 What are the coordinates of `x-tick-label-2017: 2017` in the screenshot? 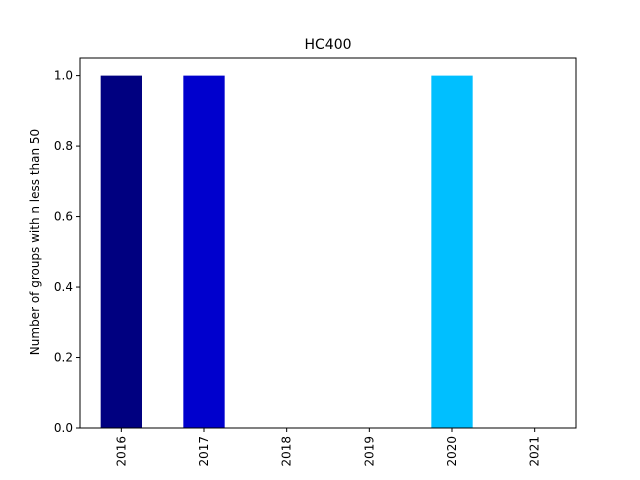 It's located at (204, 451).